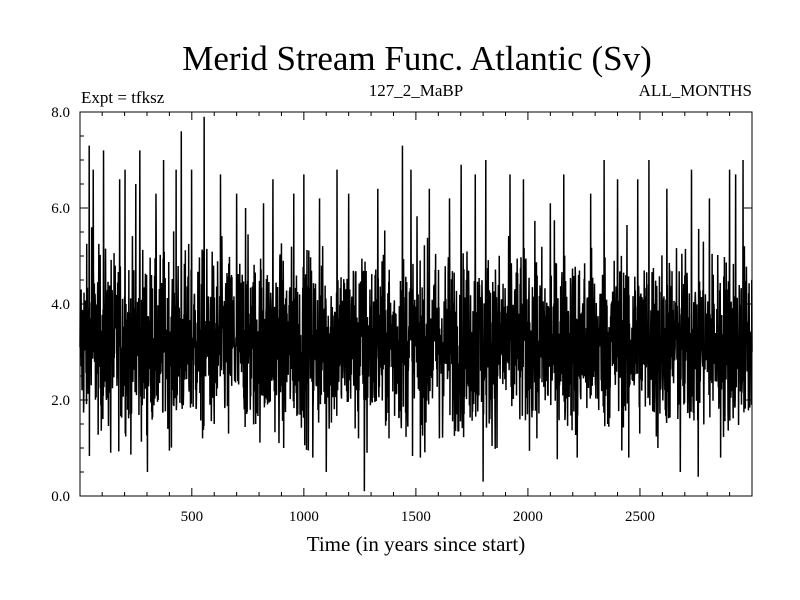  Describe the element at coordinates (416, 517) in the screenshot. I see `x-tick-label-1500: 1500` at that location.